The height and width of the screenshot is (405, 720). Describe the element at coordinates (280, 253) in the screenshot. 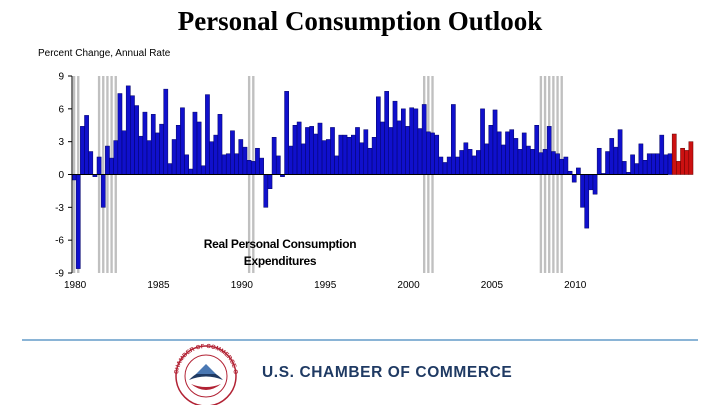

I see `series-annotation: Real Personal Consumption Expenditures` at that location.